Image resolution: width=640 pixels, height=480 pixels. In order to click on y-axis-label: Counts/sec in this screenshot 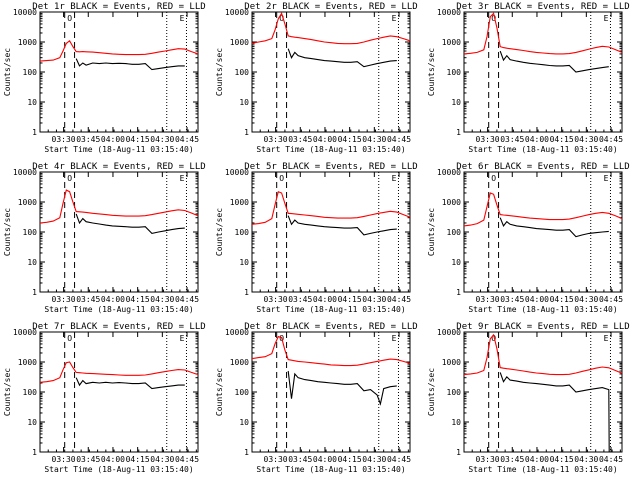, I will do `click(219, 392)`.